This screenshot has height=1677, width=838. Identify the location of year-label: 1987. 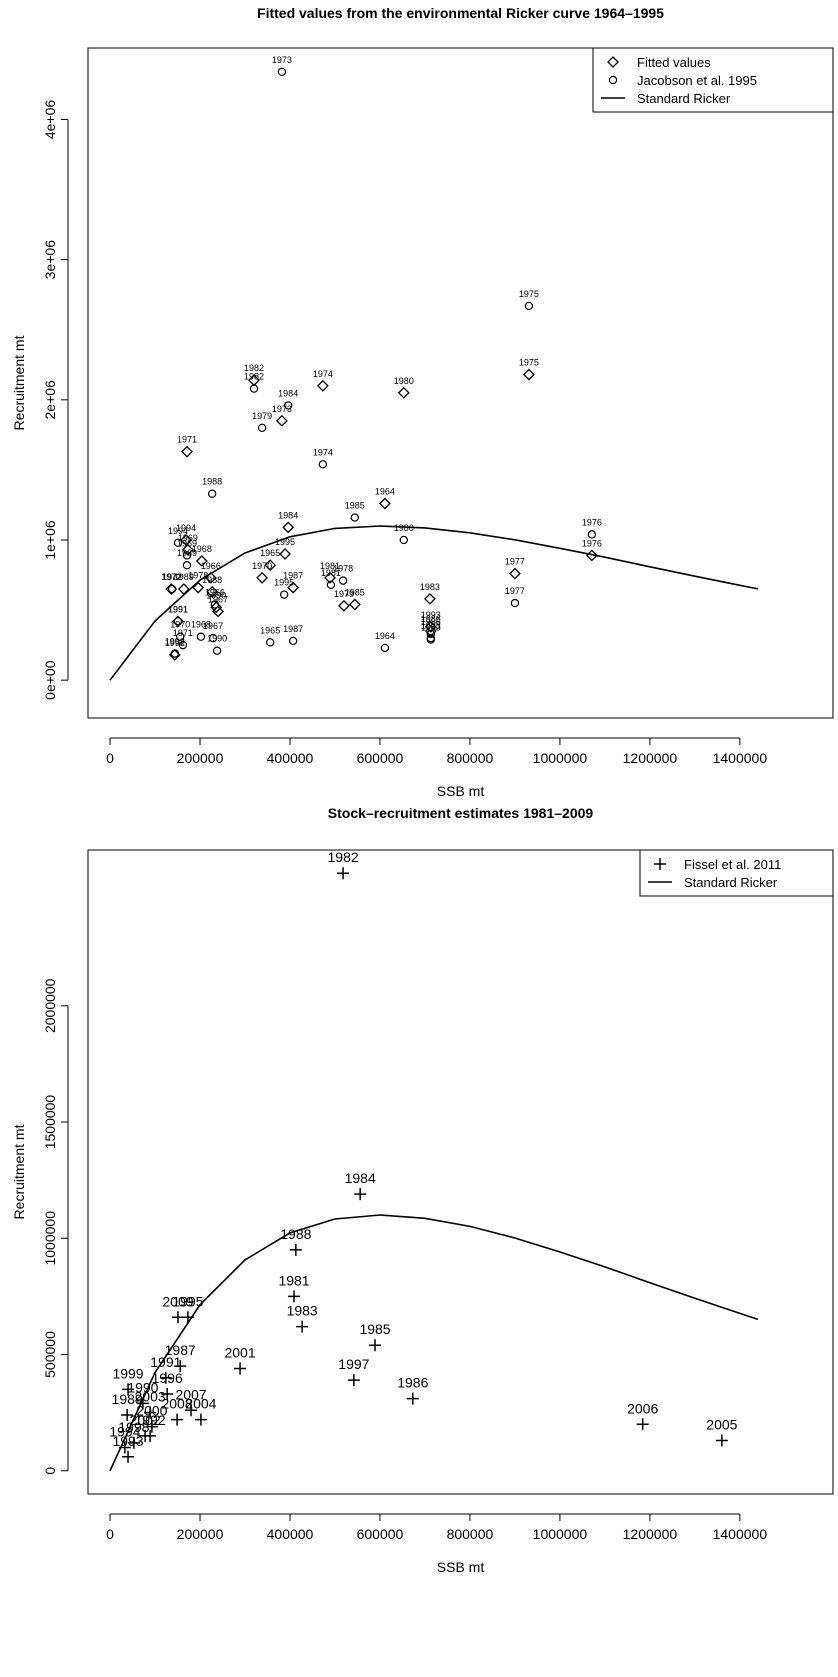
(293, 576).